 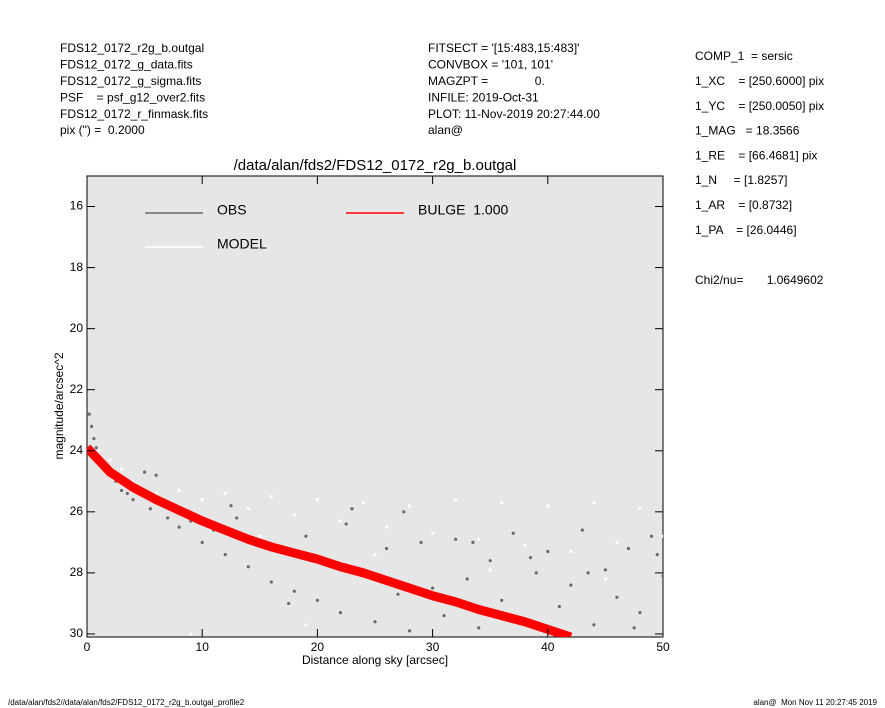 What do you see at coordinates (134, 114) in the screenshot?
I see `header-left-line: FDS12_0172_r_finmask.fits` at bounding box center [134, 114].